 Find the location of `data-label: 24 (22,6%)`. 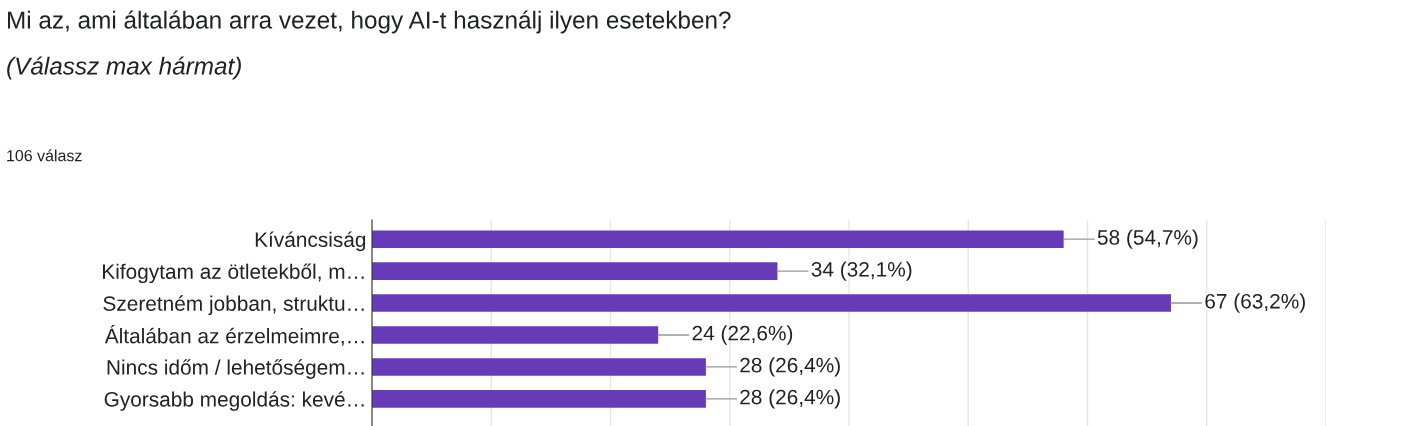

data-label: 24 (22,6%) is located at coordinates (742, 335).